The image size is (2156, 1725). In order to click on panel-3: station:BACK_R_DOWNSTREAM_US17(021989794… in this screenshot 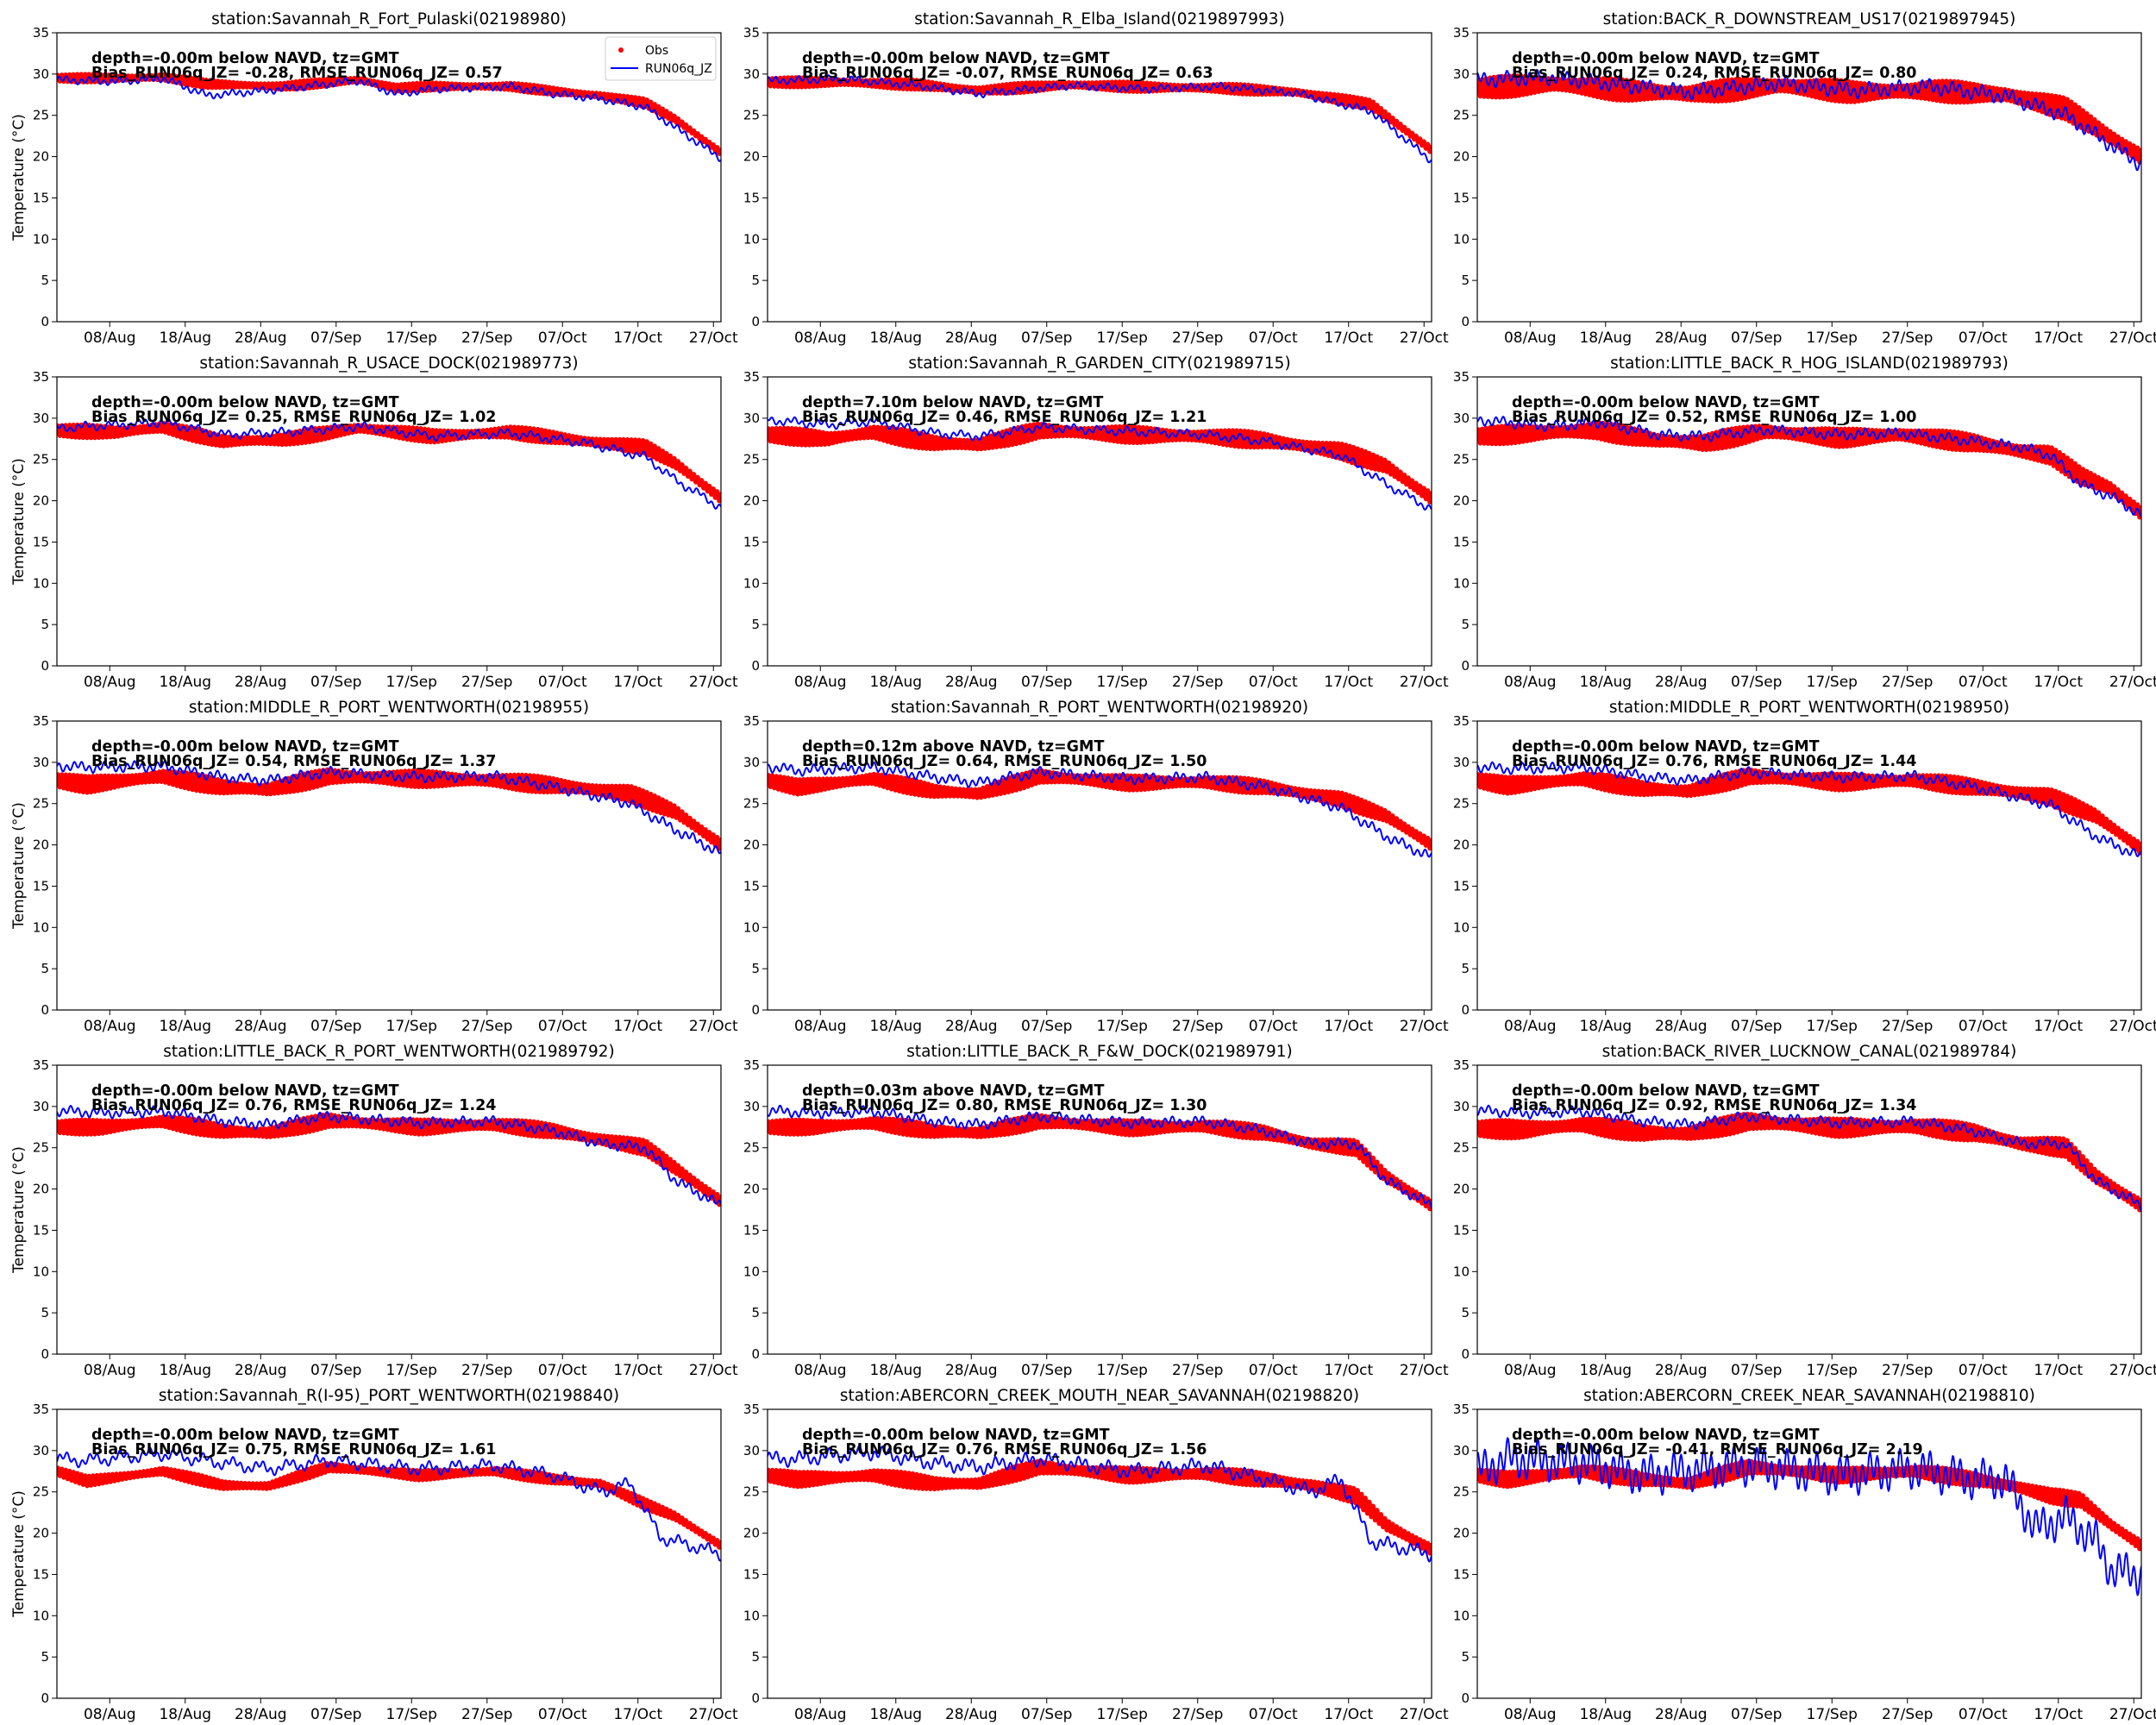, I will do `click(1804, 178)`.